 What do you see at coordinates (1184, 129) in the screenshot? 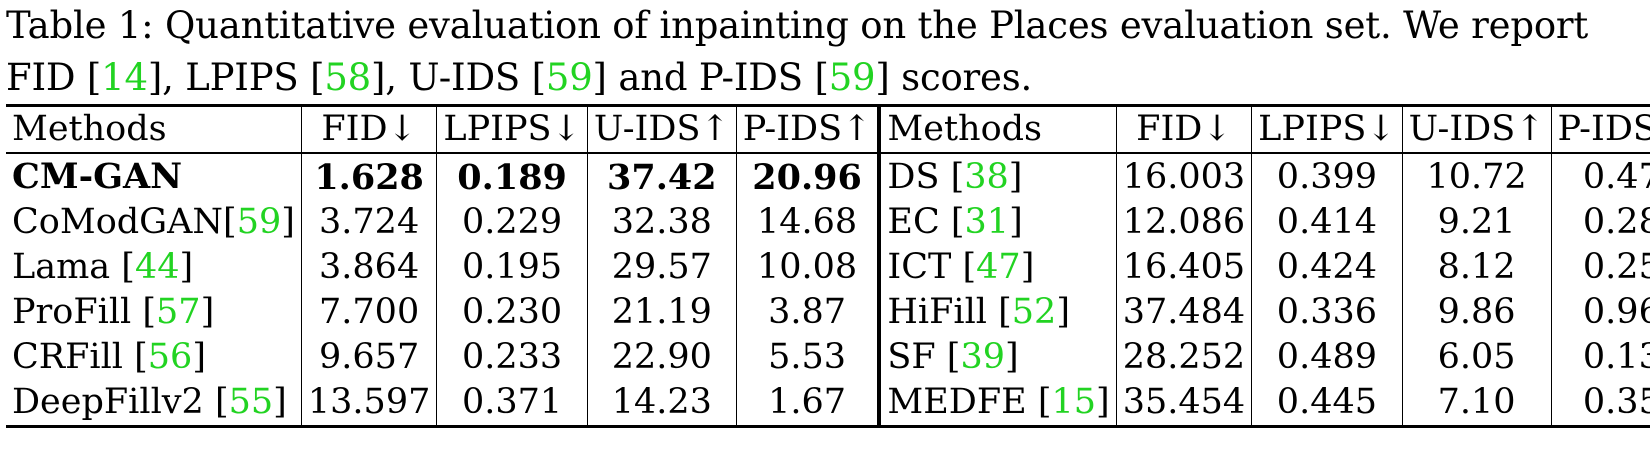
I see `header-fid-right: FID↓` at bounding box center [1184, 129].